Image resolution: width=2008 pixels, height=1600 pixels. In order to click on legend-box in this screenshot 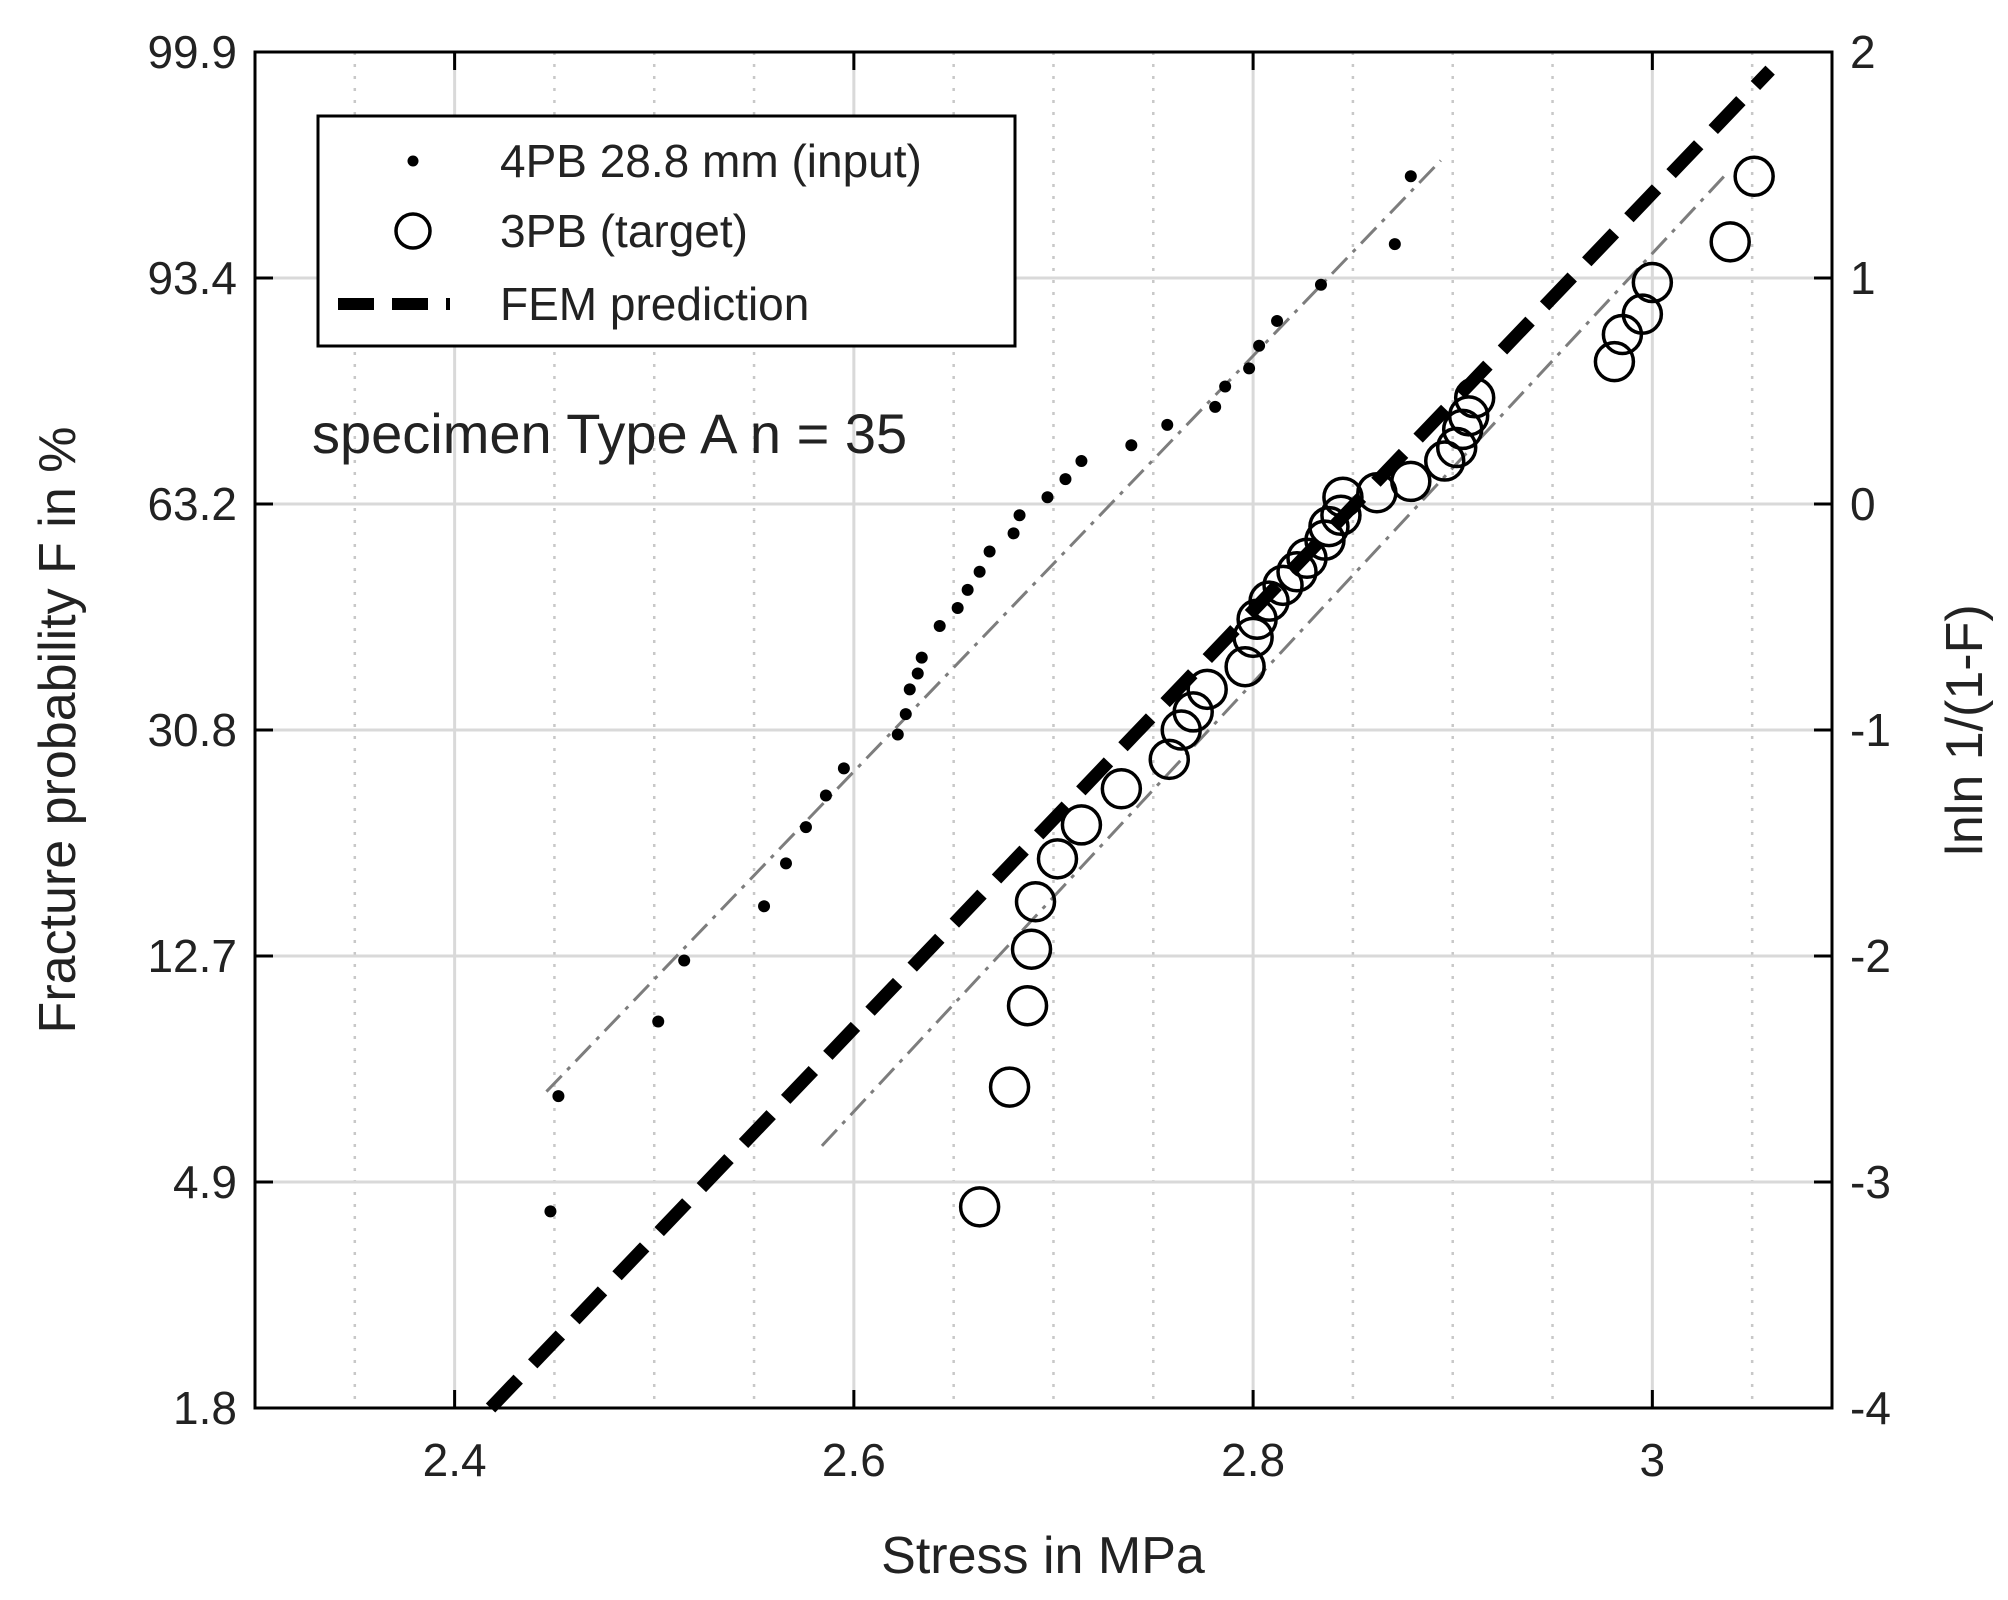, I will do `click(666, 231)`.